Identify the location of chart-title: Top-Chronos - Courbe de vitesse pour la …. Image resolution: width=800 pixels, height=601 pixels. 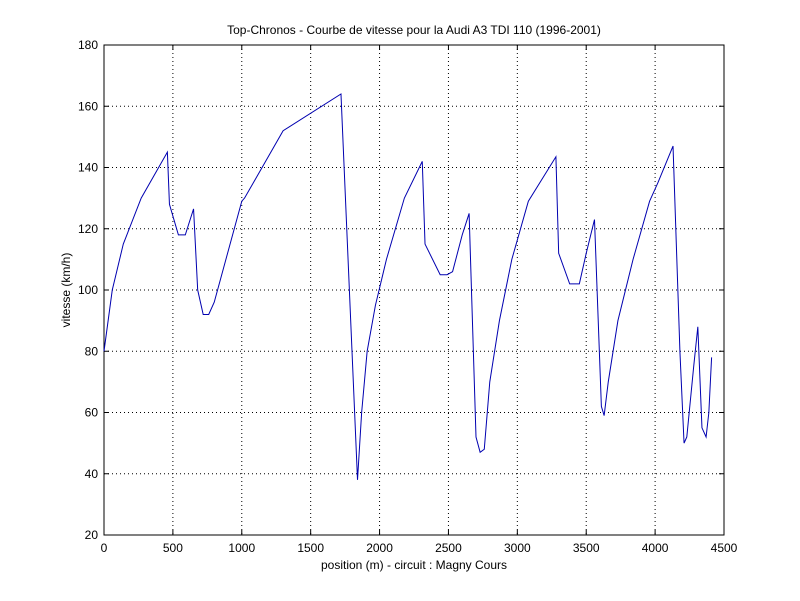
(414, 30).